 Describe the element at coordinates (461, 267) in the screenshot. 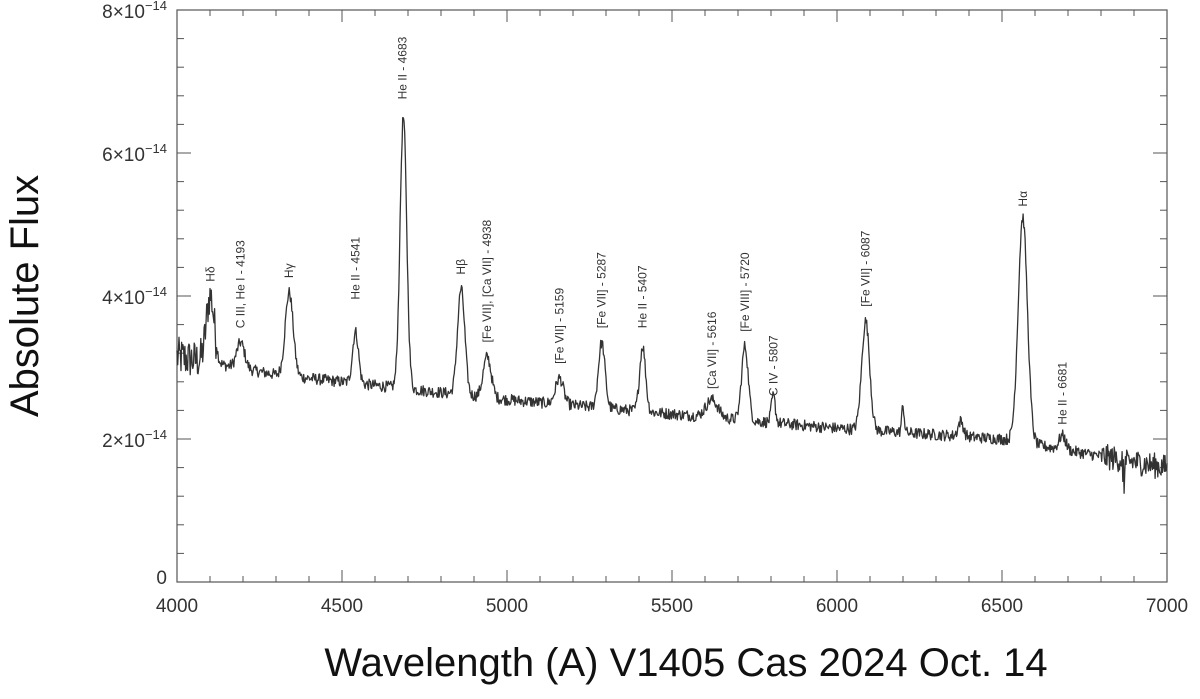

I see `line-annotation: Hβ` at that location.